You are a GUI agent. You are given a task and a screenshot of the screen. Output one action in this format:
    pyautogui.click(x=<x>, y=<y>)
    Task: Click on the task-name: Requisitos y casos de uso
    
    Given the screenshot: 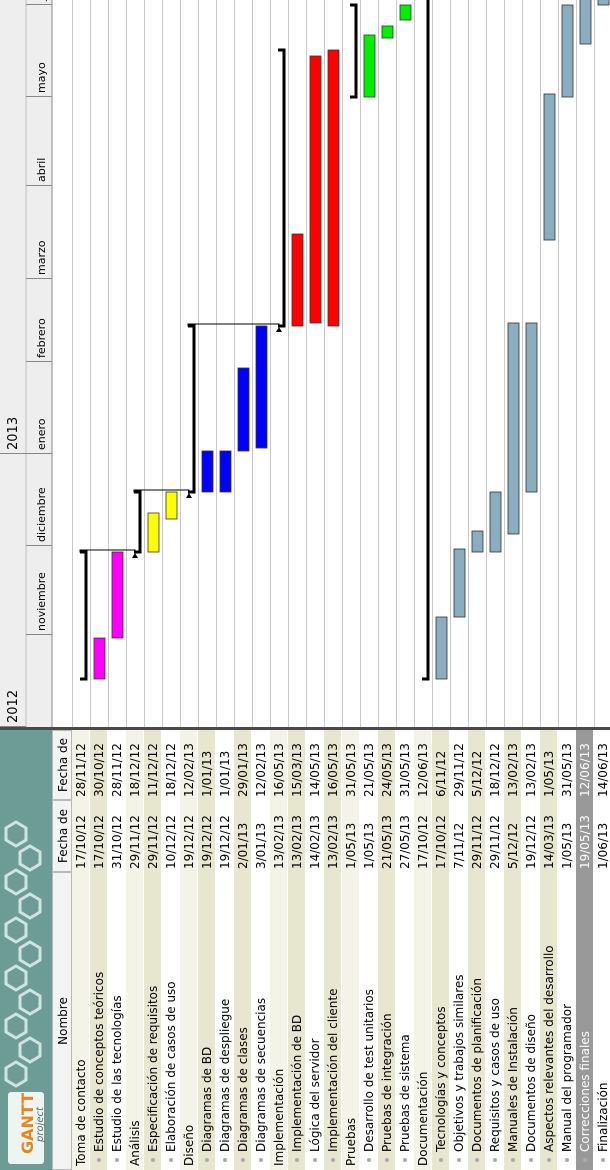 What is the action you would take?
    pyautogui.click(x=495, y=1021)
    